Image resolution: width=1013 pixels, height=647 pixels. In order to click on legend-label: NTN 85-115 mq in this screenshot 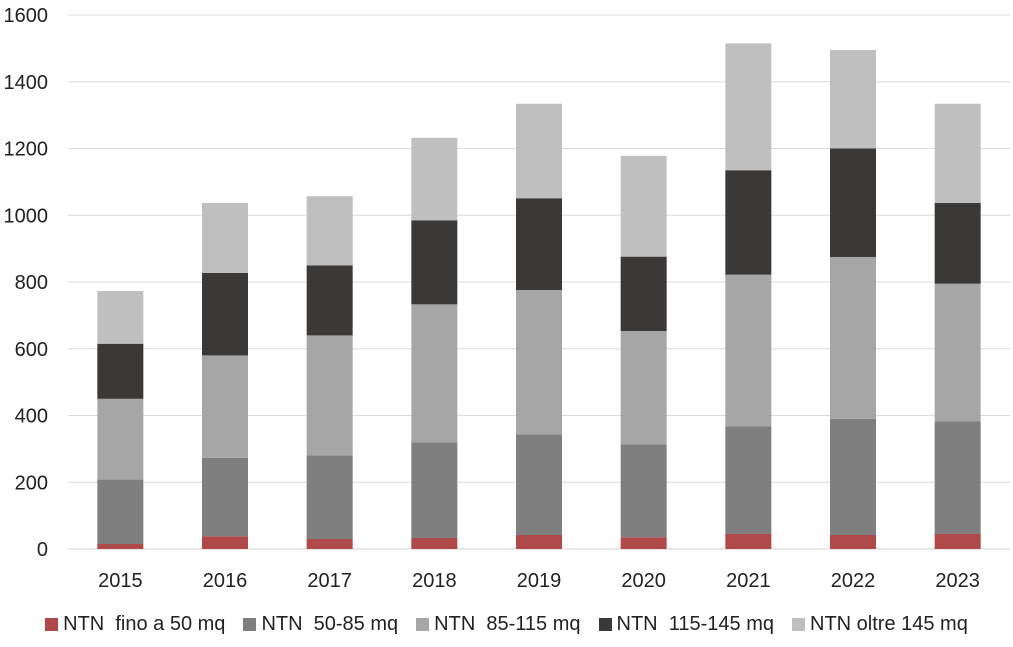, I will do `click(507, 623)`.